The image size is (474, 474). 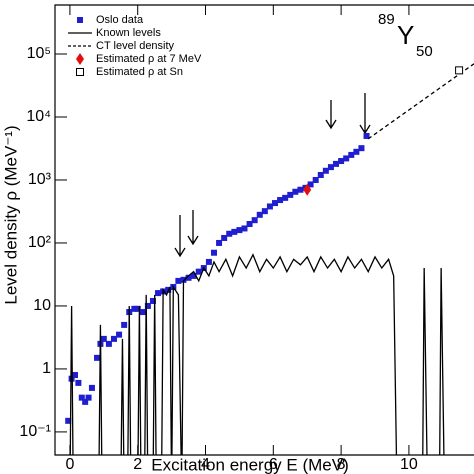 What do you see at coordinates (128, 33) in the screenshot?
I see `legend-label: Known levels` at bounding box center [128, 33].